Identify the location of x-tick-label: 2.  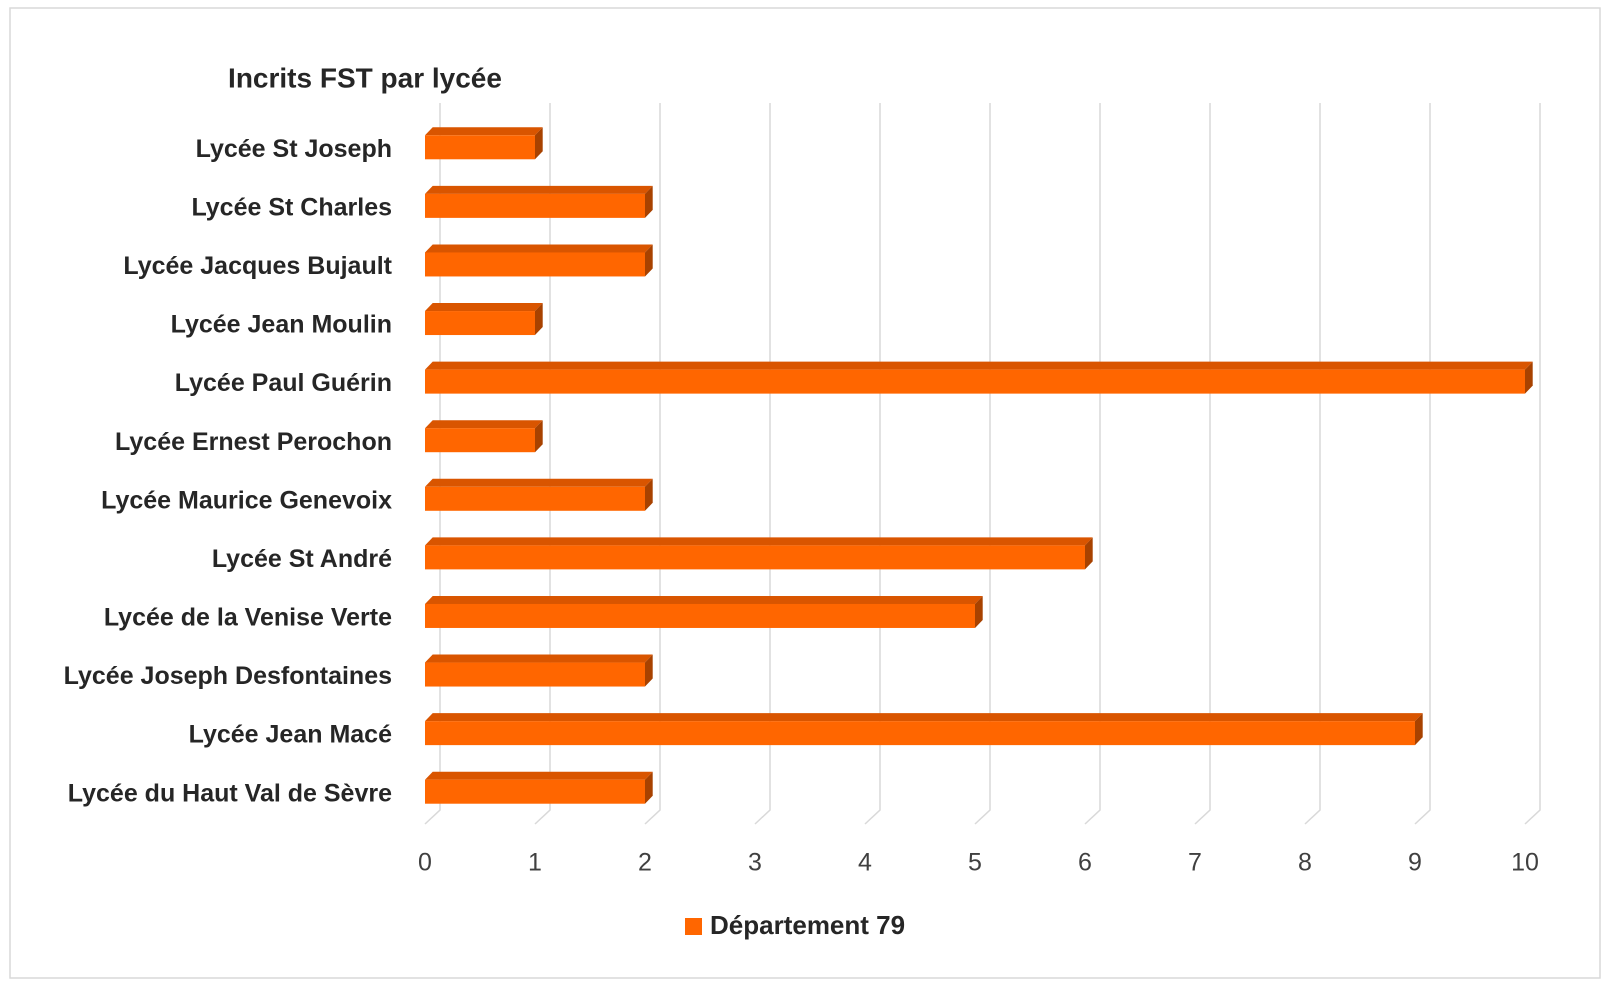
(645, 863).